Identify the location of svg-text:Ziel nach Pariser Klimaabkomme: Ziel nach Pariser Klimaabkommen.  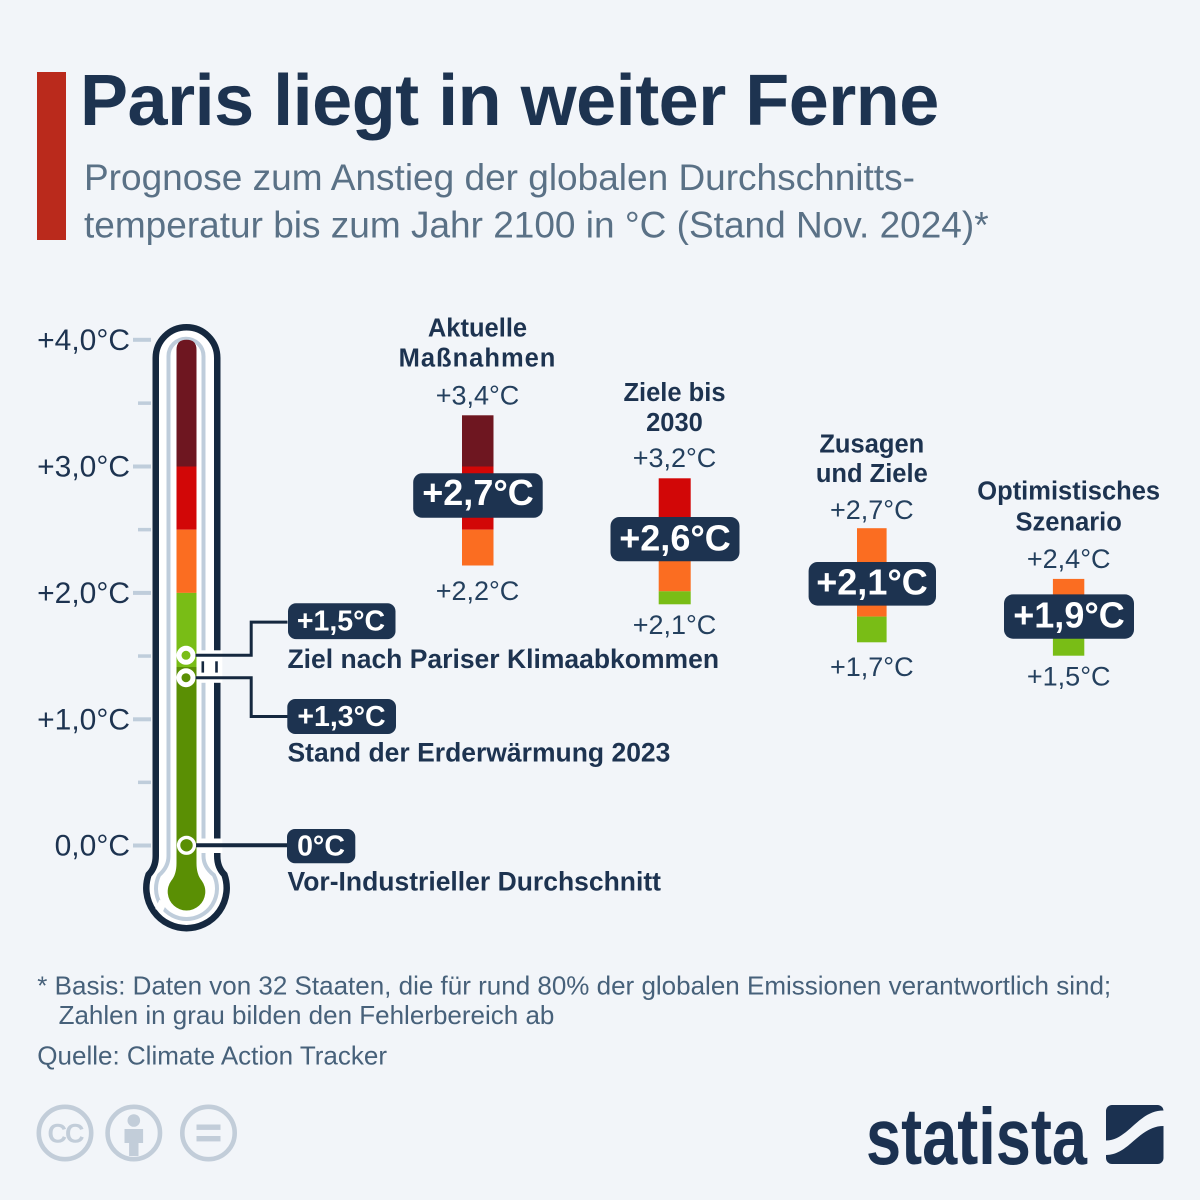
(504, 659).